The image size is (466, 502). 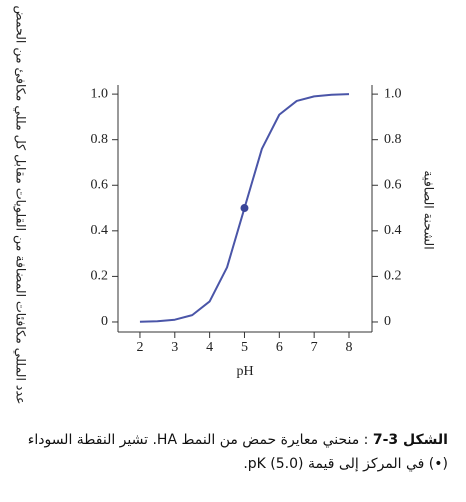 What do you see at coordinates (279, 347) in the screenshot?
I see `x-tick-label: 6` at bounding box center [279, 347].